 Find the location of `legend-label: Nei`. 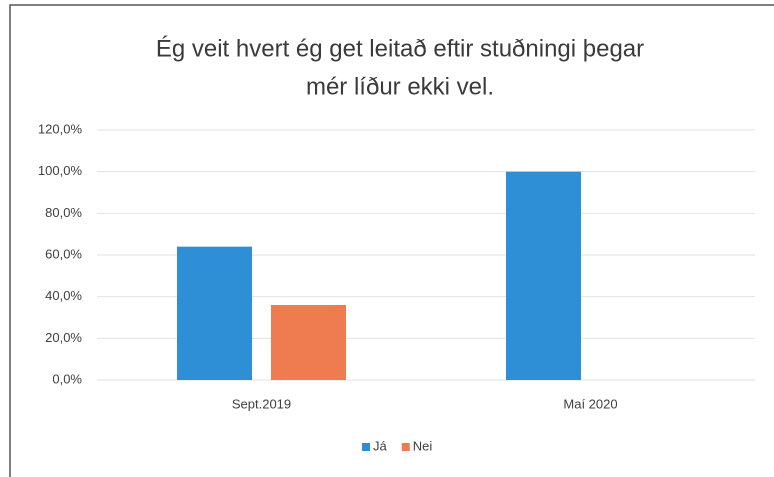

legend-label: Nei is located at coordinates (423, 445).